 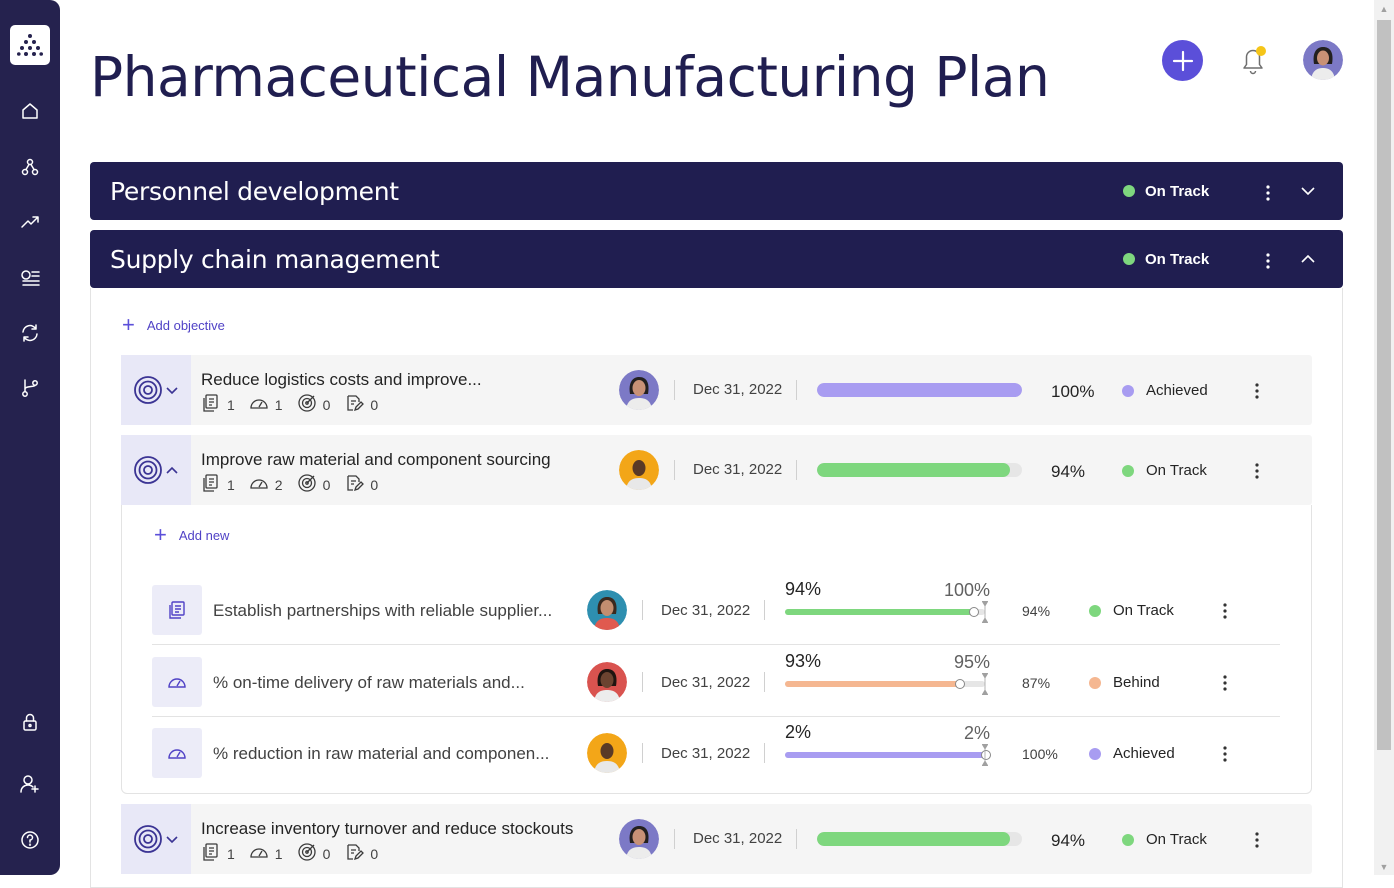 What do you see at coordinates (803, 589) in the screenshot?
I see `current-value: 94%` at bounding box center [803, 589].